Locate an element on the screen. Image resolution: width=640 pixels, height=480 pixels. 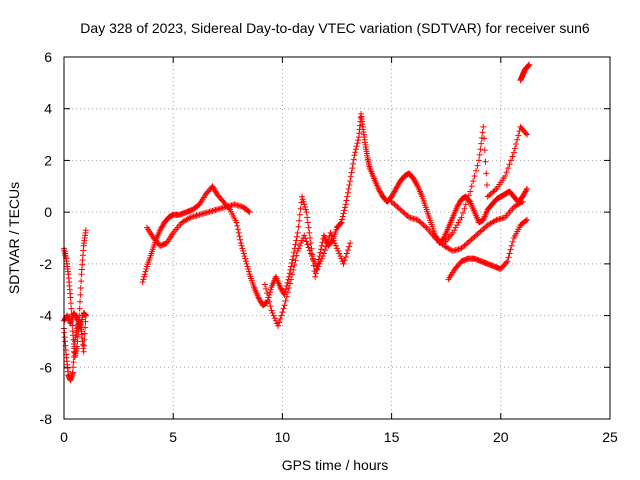
series-track-b is located at coordinates (75, 348).